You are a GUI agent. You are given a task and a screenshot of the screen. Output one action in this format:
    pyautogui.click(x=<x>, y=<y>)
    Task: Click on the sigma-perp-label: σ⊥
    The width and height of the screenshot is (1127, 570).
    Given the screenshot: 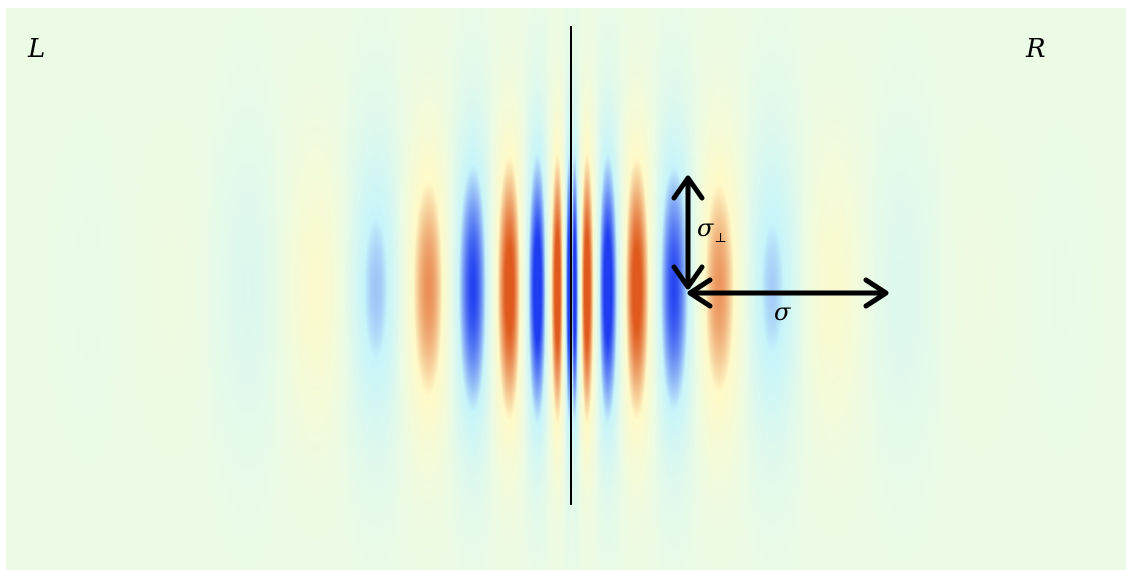 What is the action you would take?
    pyautogui.click(x=712, y=230)
    